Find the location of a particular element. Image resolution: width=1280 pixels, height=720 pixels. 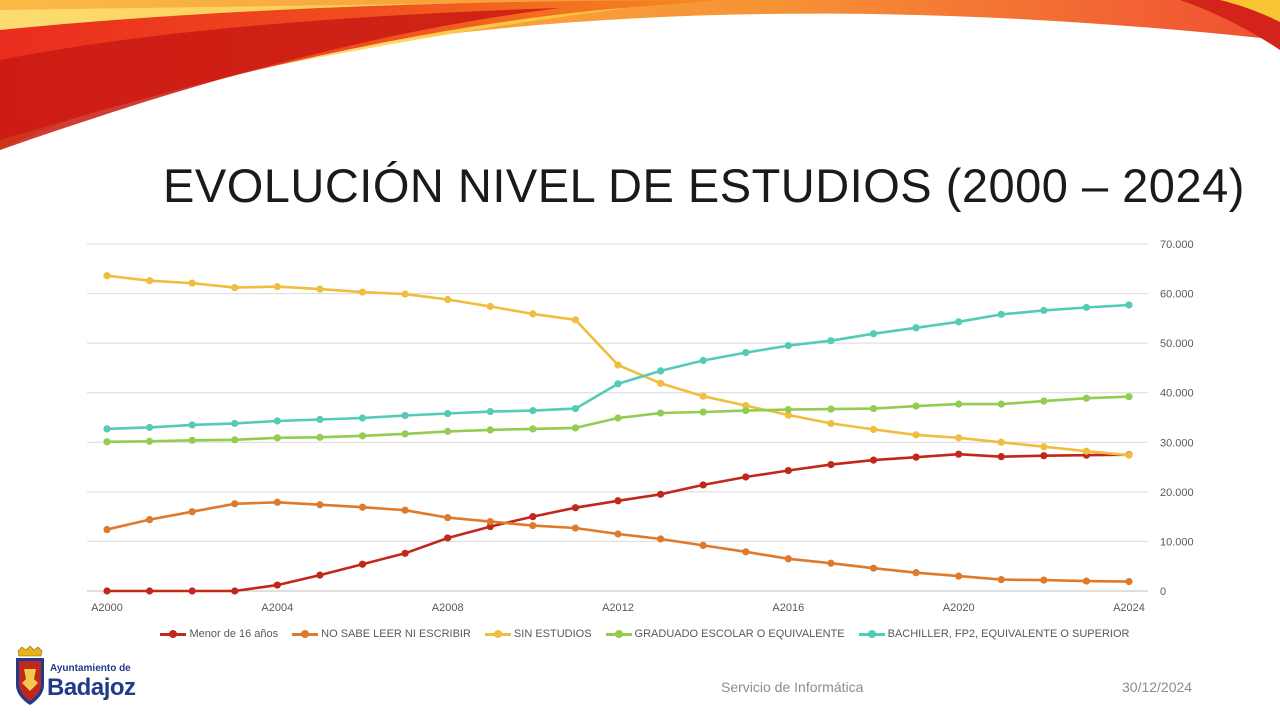

legend-item: Menor de 16 años is located at coordinates (219, 634).